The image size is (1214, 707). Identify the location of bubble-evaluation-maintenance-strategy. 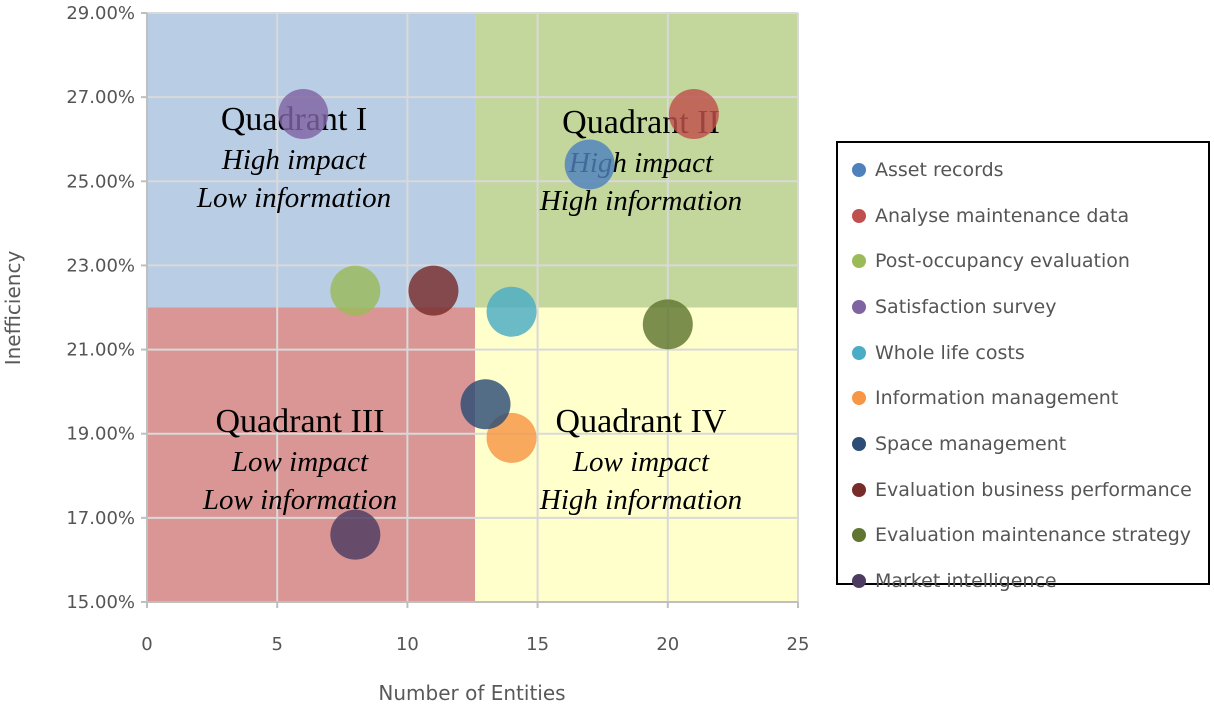
(667, 324).